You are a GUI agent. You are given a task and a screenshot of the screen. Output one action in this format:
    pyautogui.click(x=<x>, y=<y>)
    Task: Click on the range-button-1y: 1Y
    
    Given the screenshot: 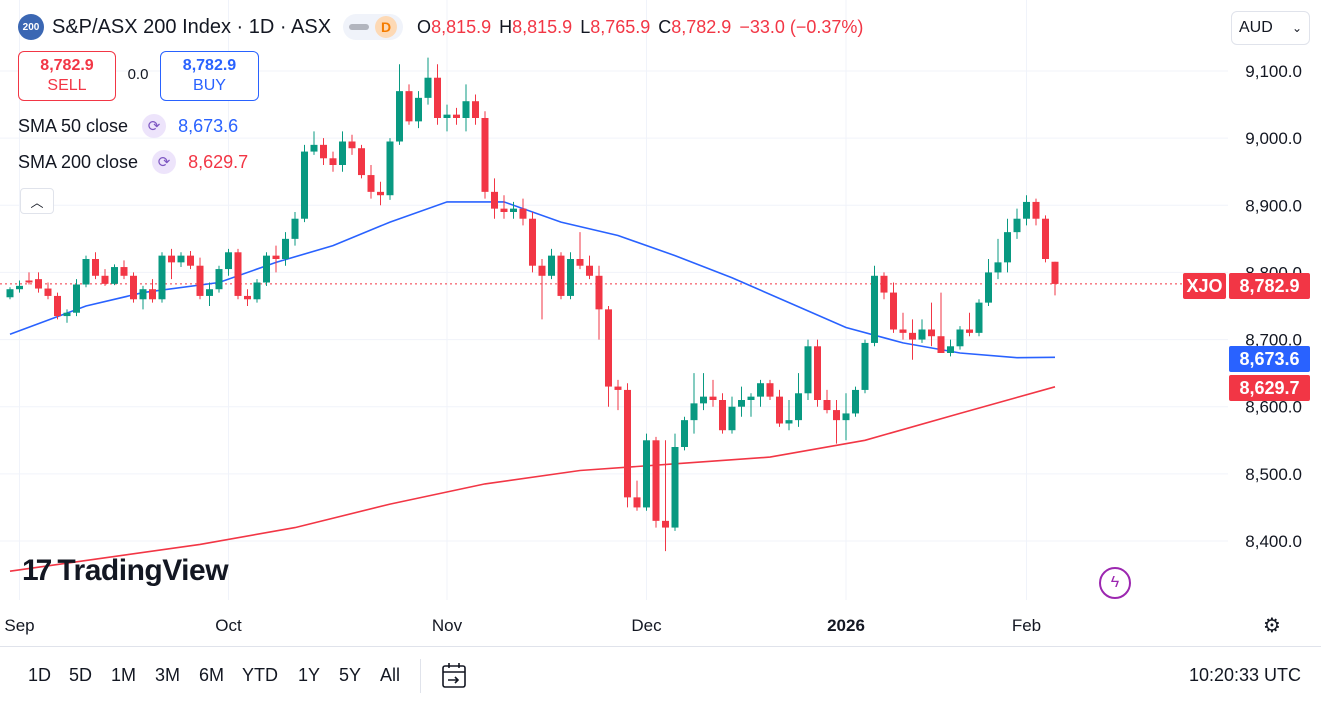 What is the action you would take?
    pyautogui.click(x=309, y=675)
    